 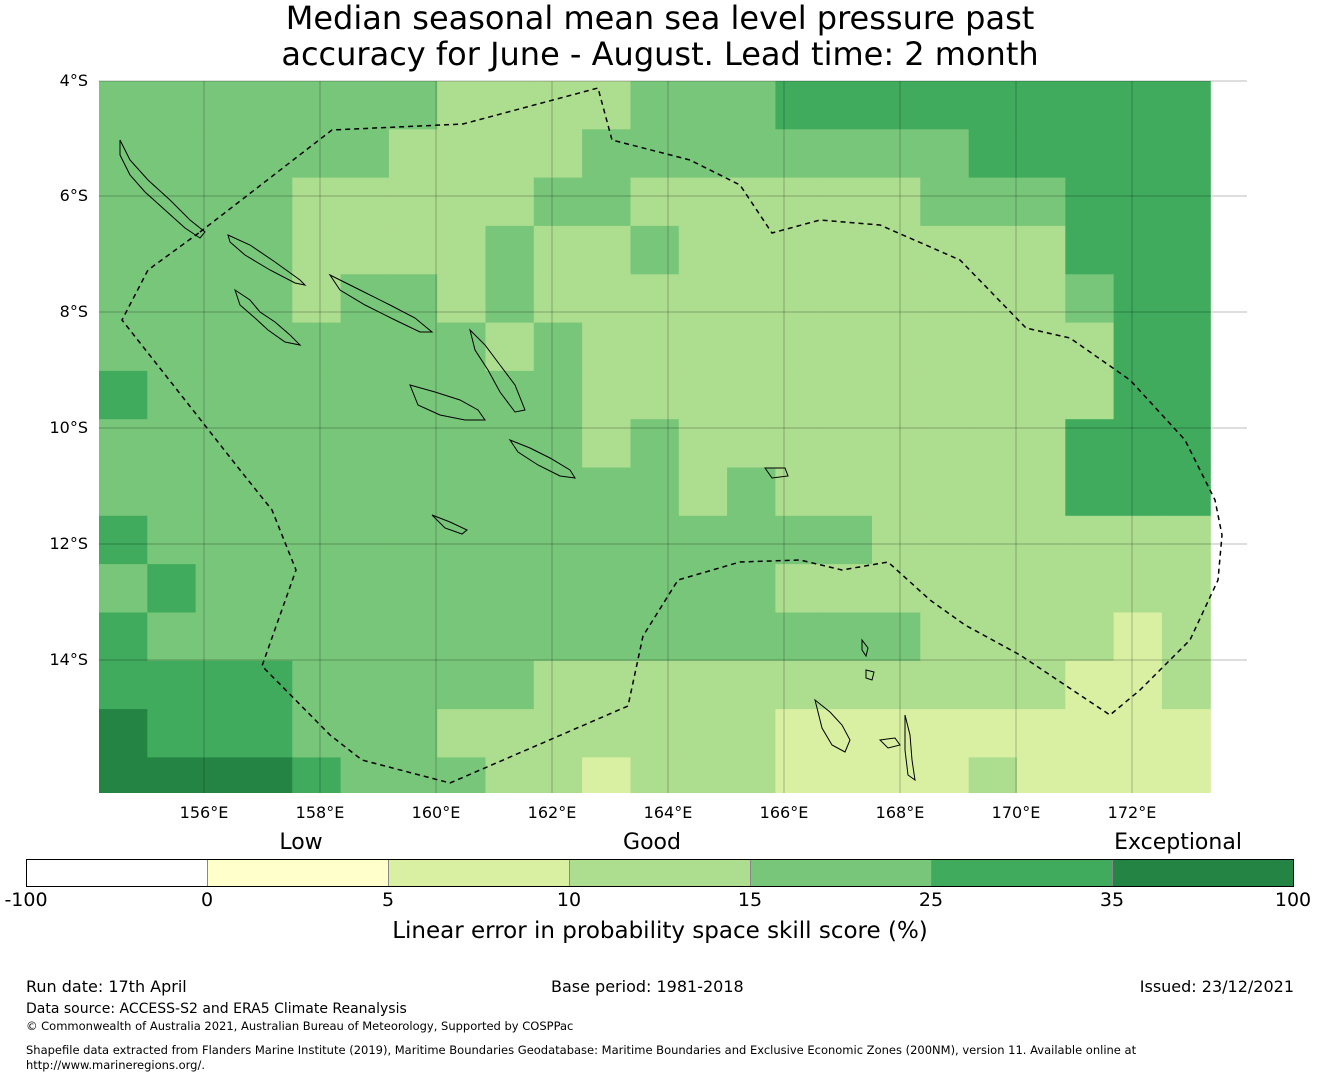 What do you see at coordinates (784, 812) in the screenshot?
I see `lon-label-166e: 166°E` at bounding box center [784, 812].